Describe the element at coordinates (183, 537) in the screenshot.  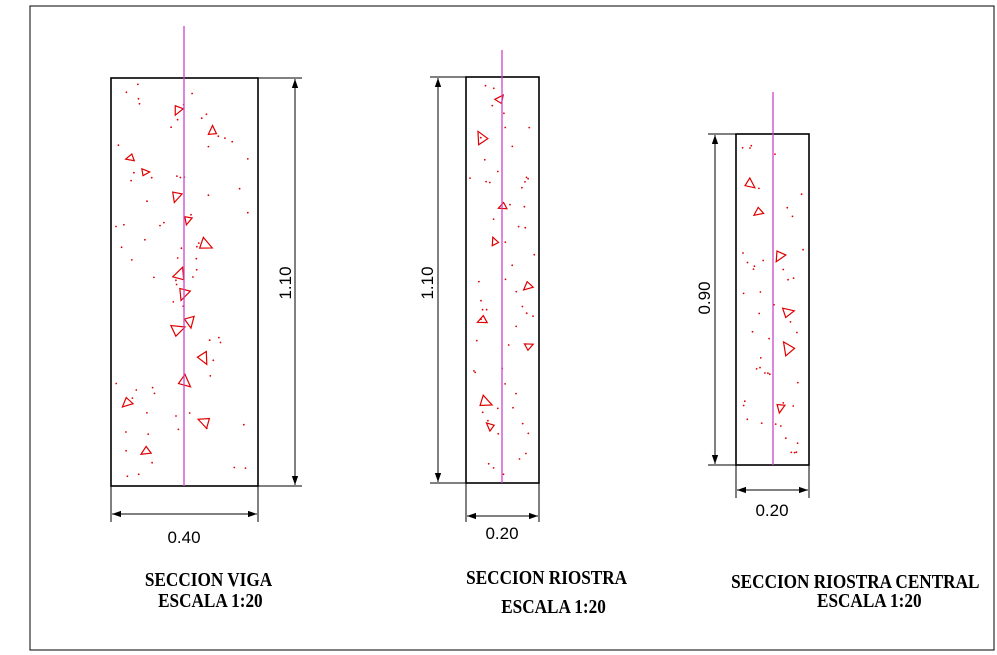
I see `section-viga-width-label: 0.40` at that location.